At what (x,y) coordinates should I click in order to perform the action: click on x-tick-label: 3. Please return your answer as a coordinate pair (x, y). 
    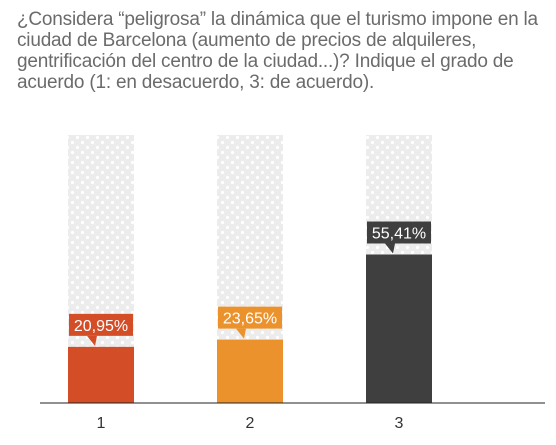
    Looking at the image, I should click on (399, 423).